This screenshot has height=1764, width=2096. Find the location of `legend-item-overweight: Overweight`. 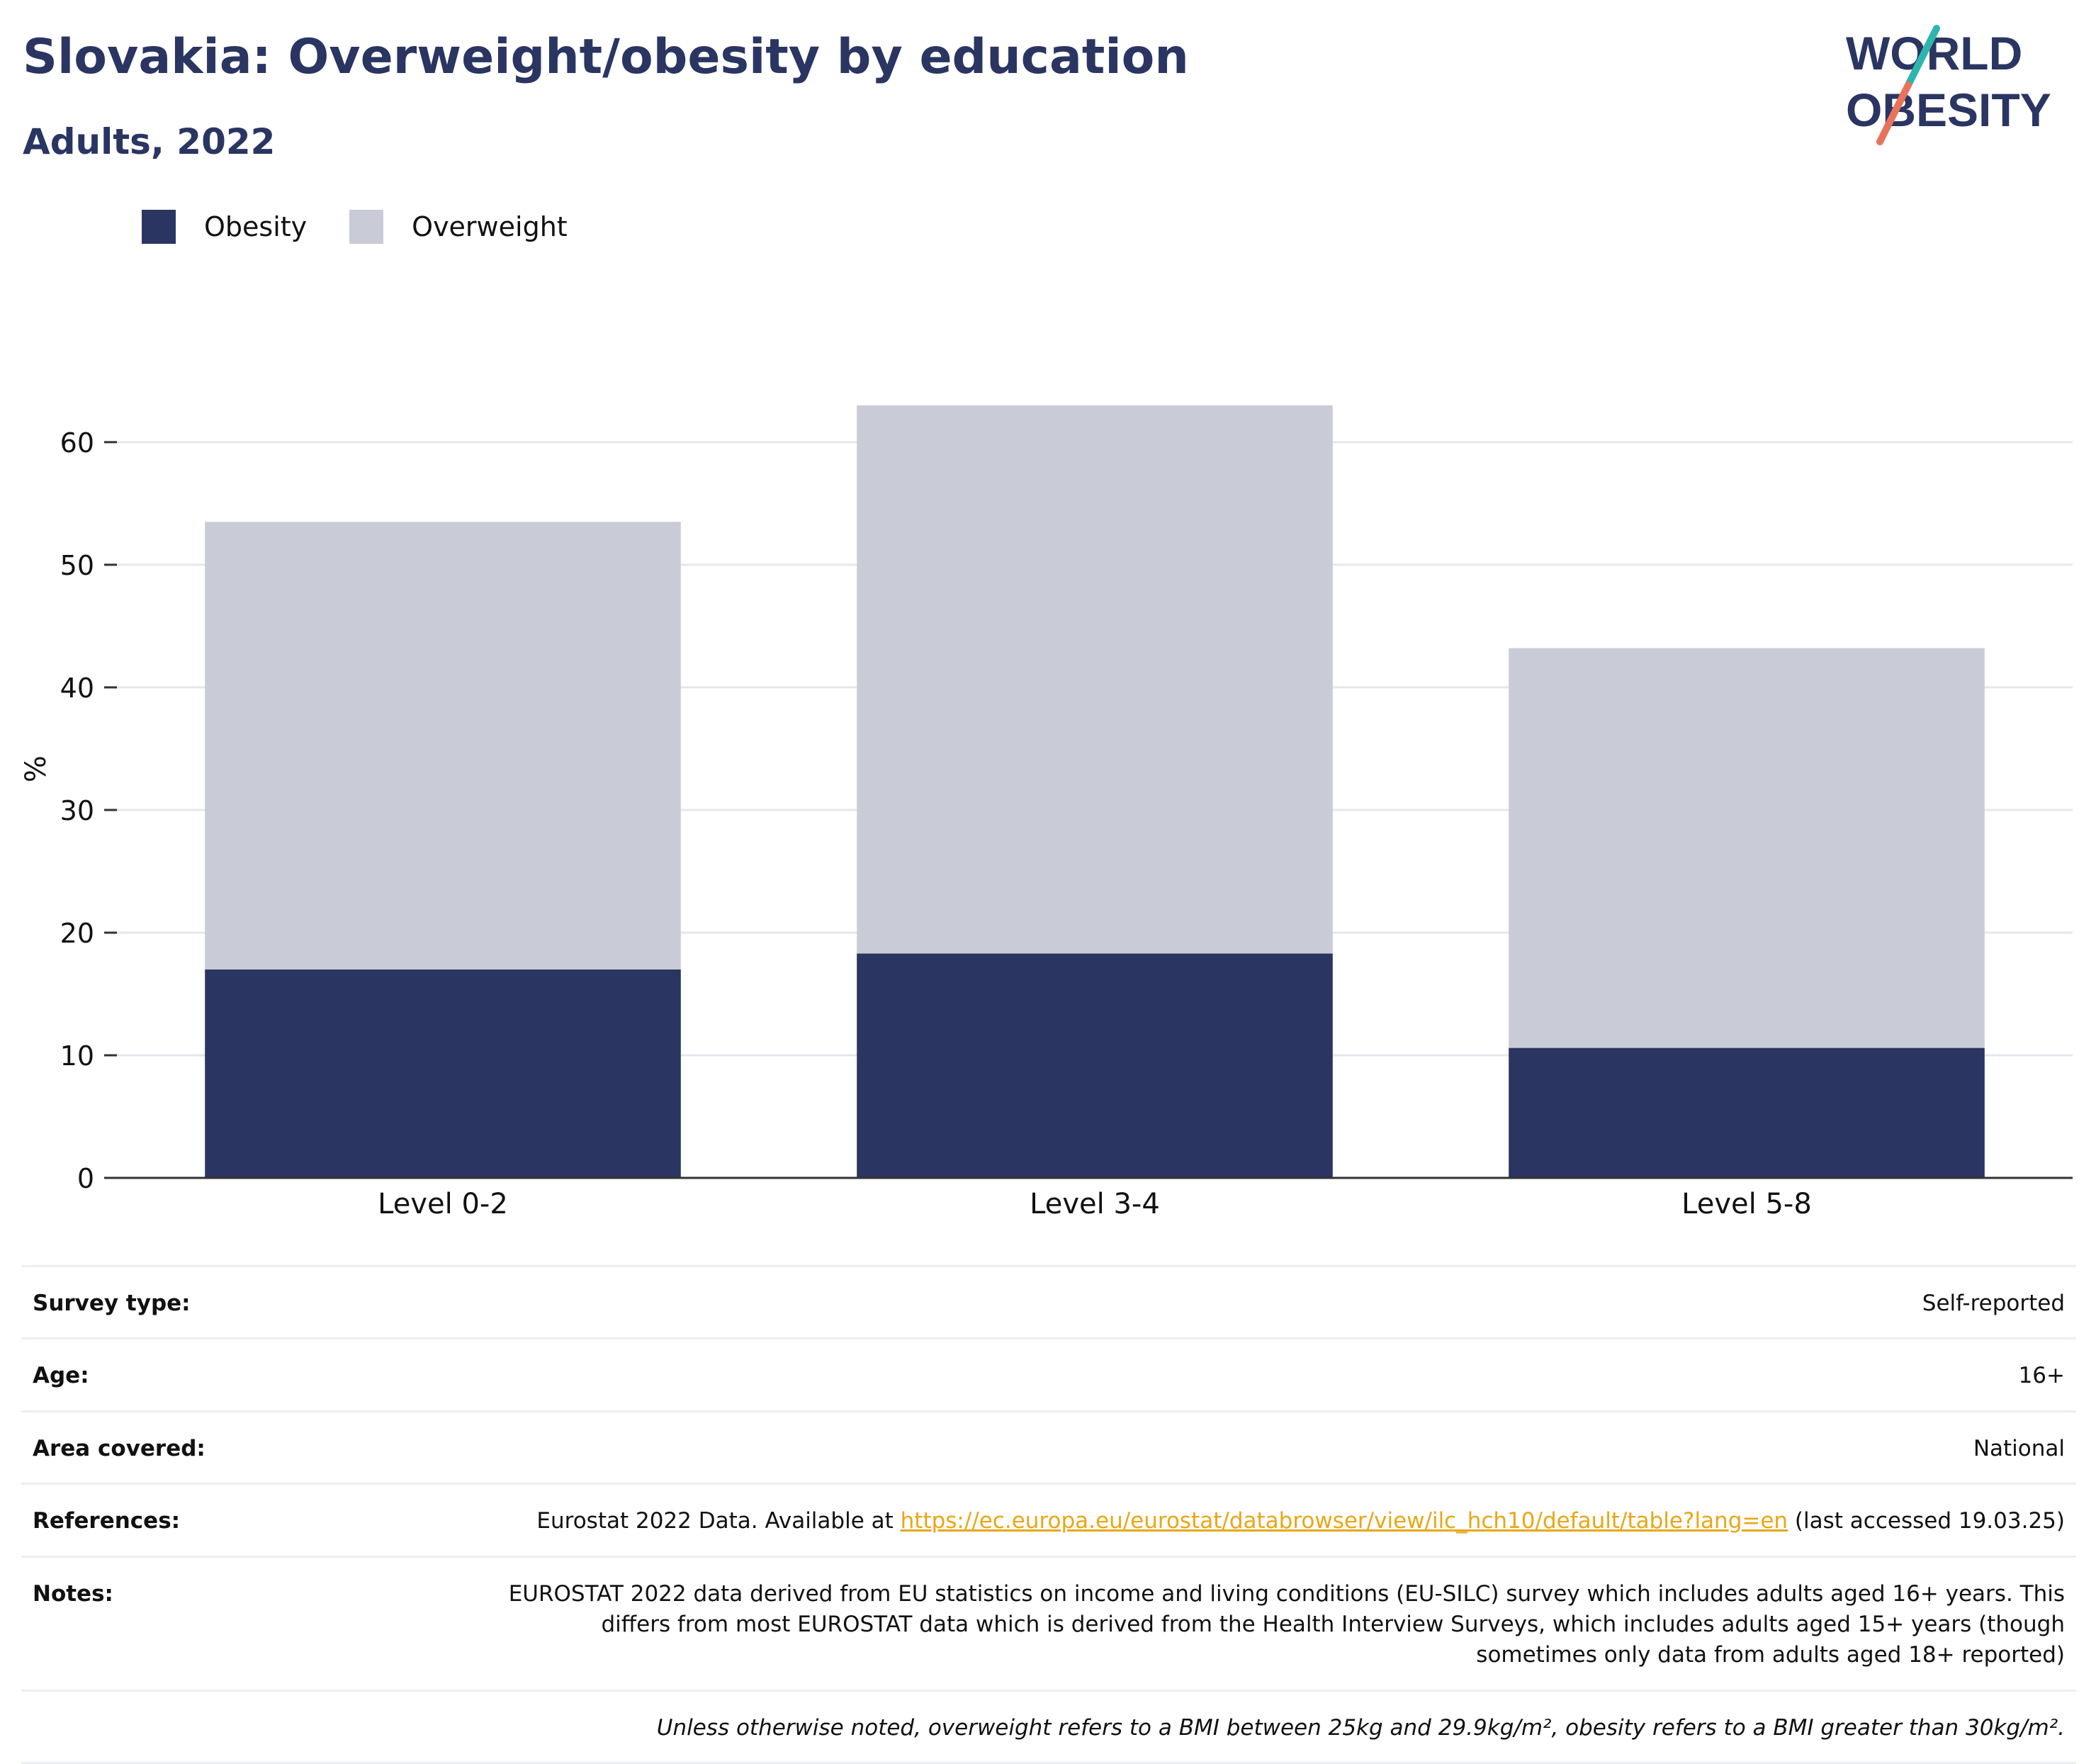

legend-item-overweight: Overweight is located at coordinates (458, 227).